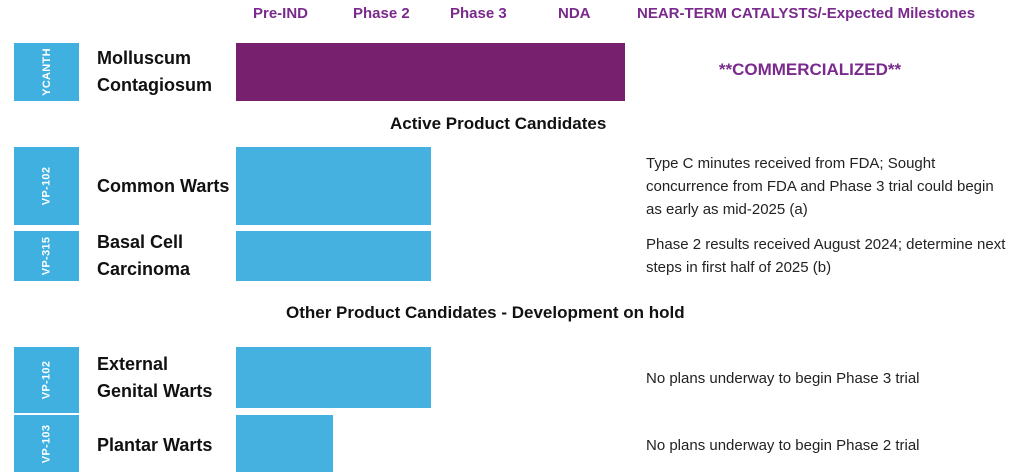  I want to click on product-tag: YCANTH, so click(46, 72).